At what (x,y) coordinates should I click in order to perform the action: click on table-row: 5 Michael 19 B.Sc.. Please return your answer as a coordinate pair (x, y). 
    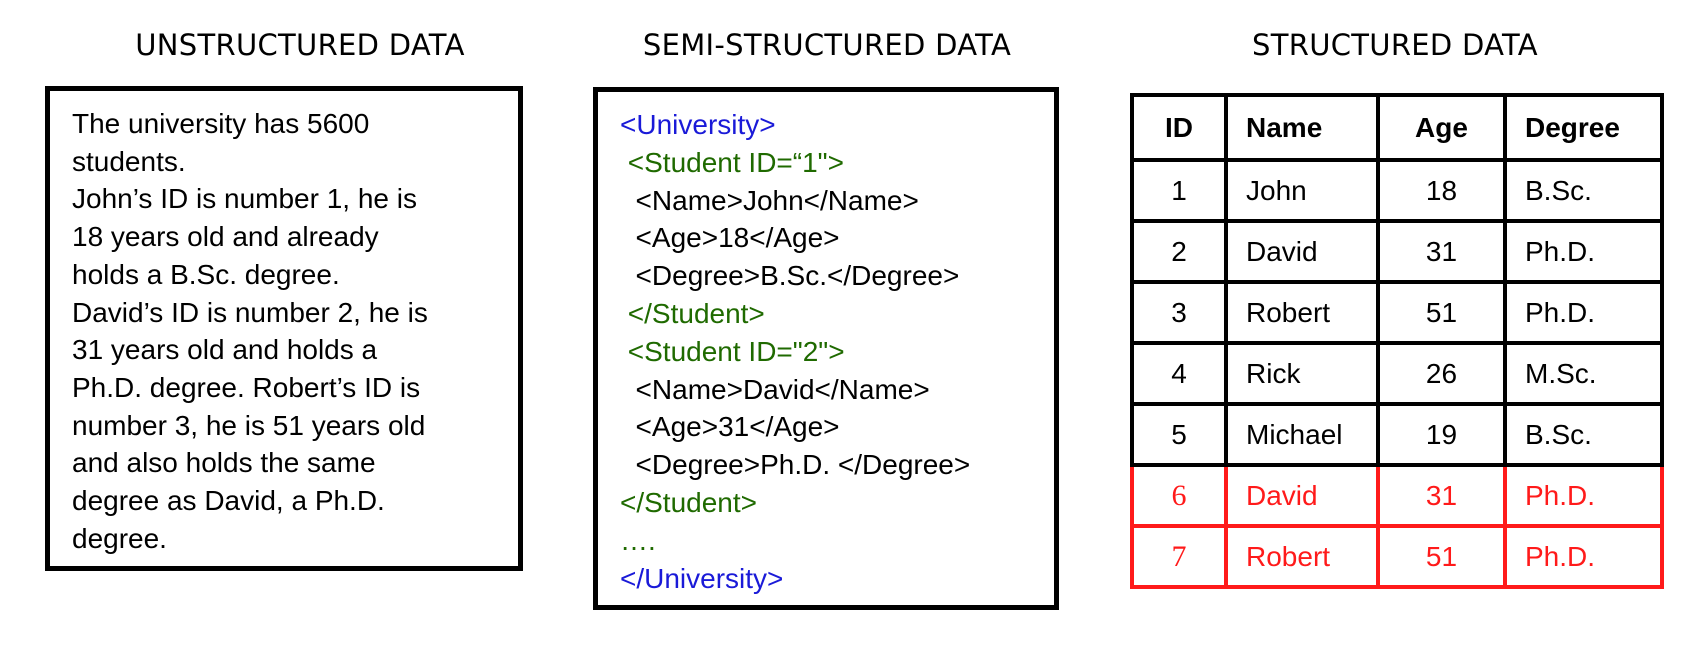
    Looking at the image, I should click on (1397, 434).